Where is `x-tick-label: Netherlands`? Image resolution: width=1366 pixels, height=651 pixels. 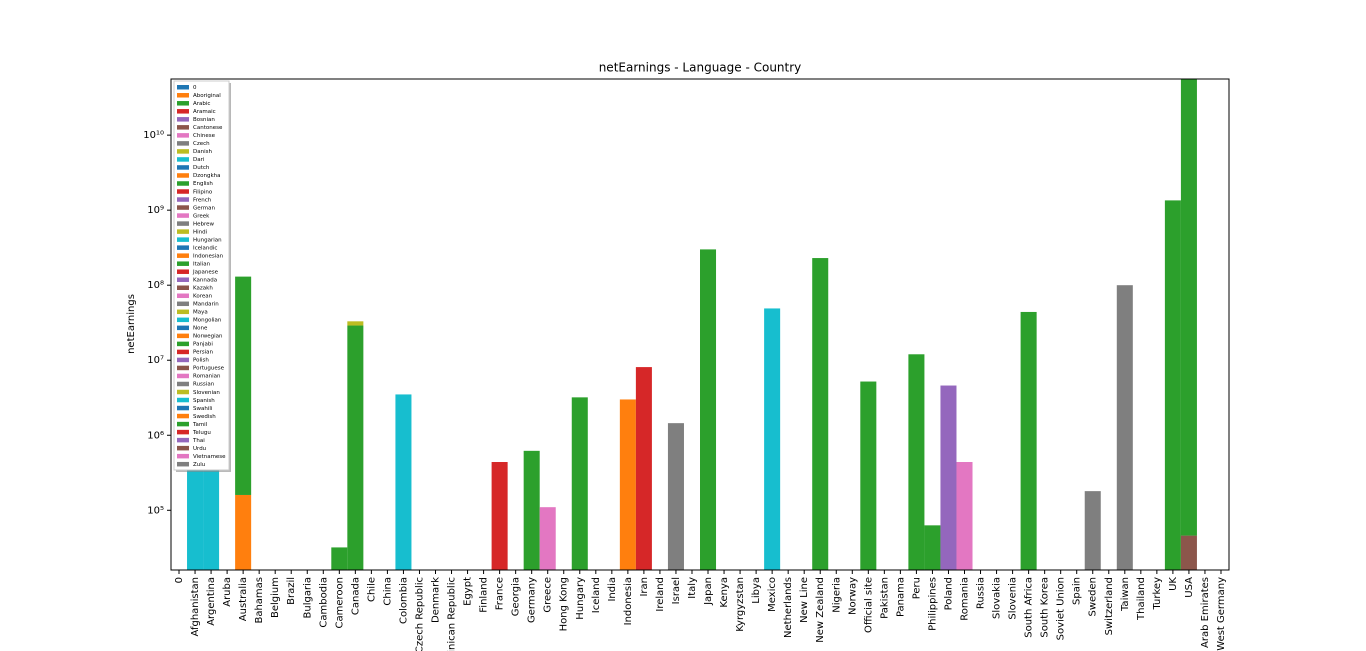
x-tick-label: Netherlands is located at coordinates (788, 607).